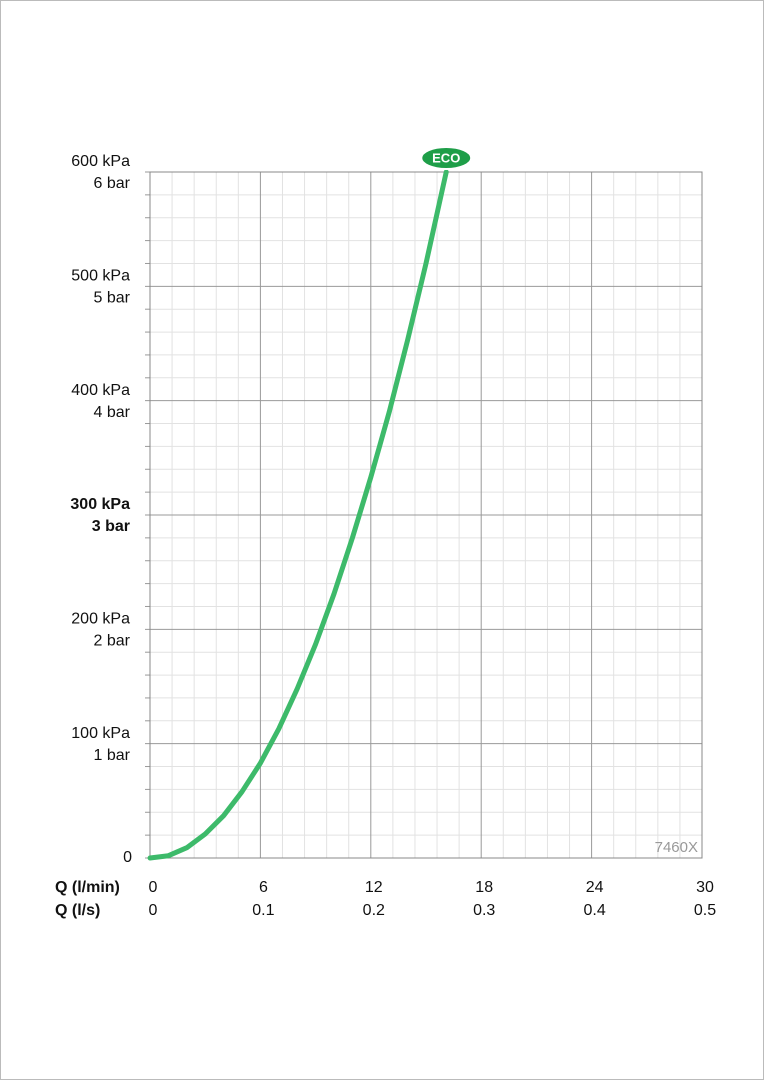  I want to click on x-tick-label: 30, so click(705, 887).